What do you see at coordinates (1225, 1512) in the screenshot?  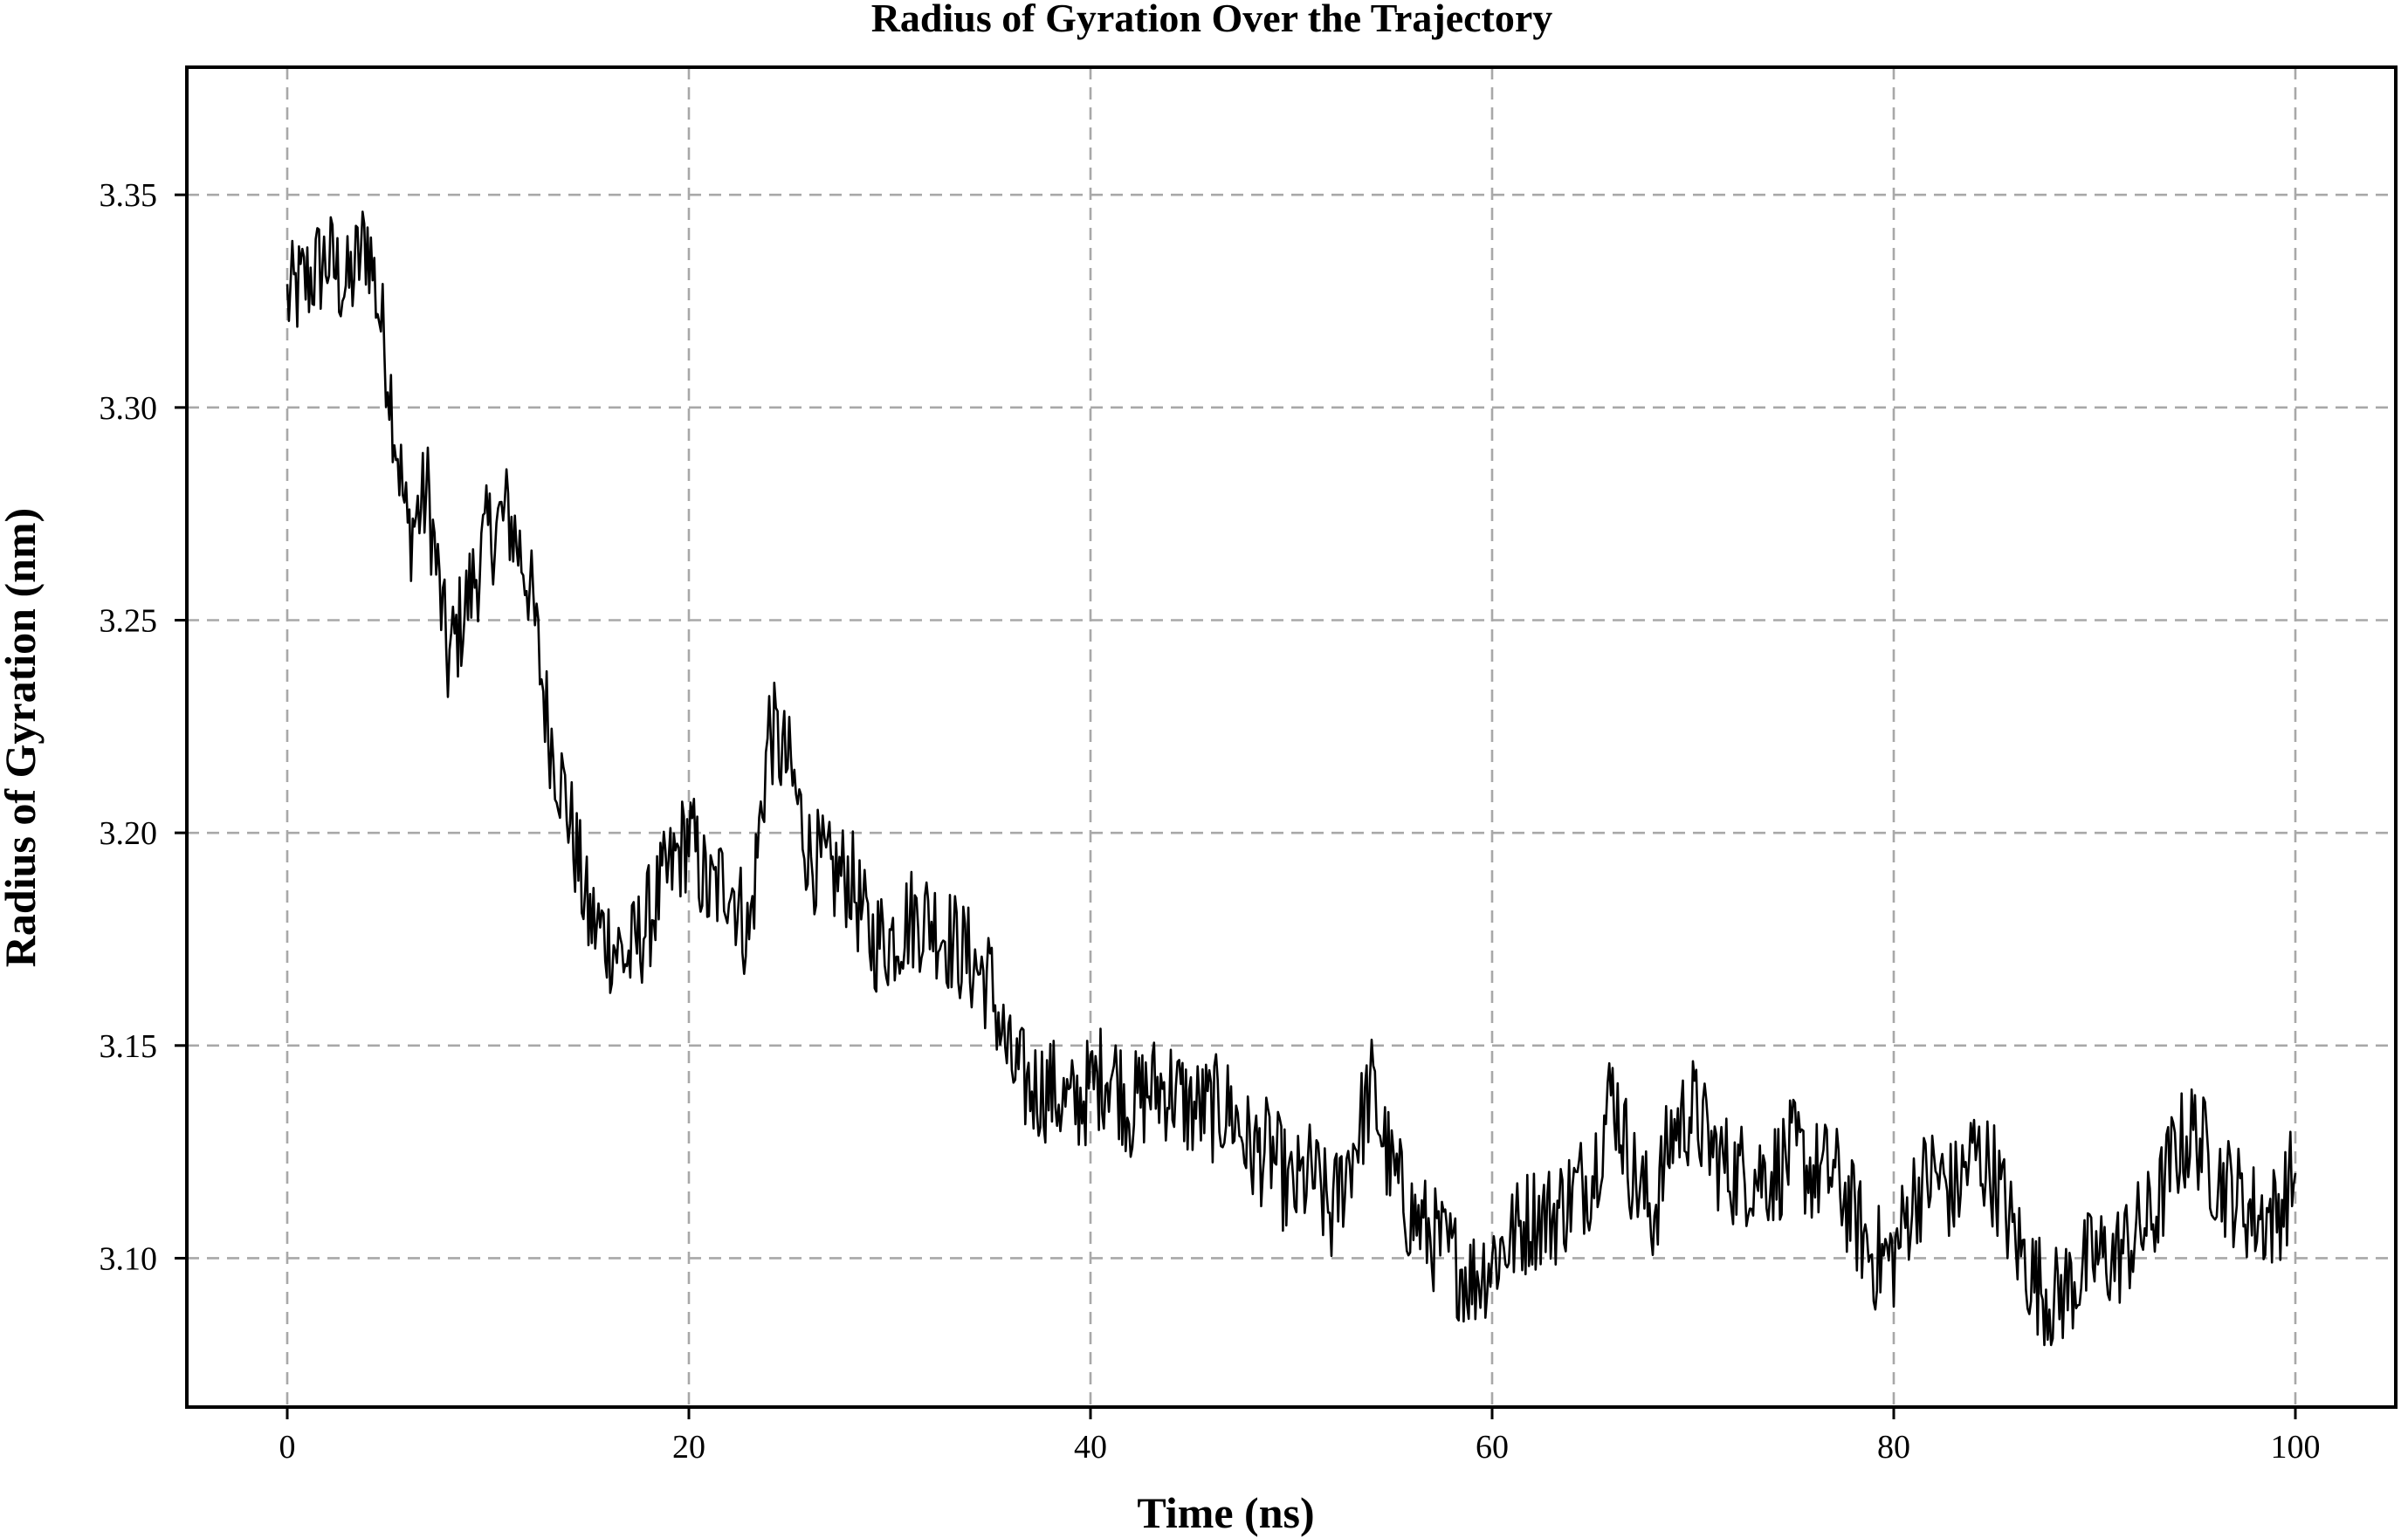 I see `x-axis-label: Time (ns)` at bounding box center [1225, 1512].